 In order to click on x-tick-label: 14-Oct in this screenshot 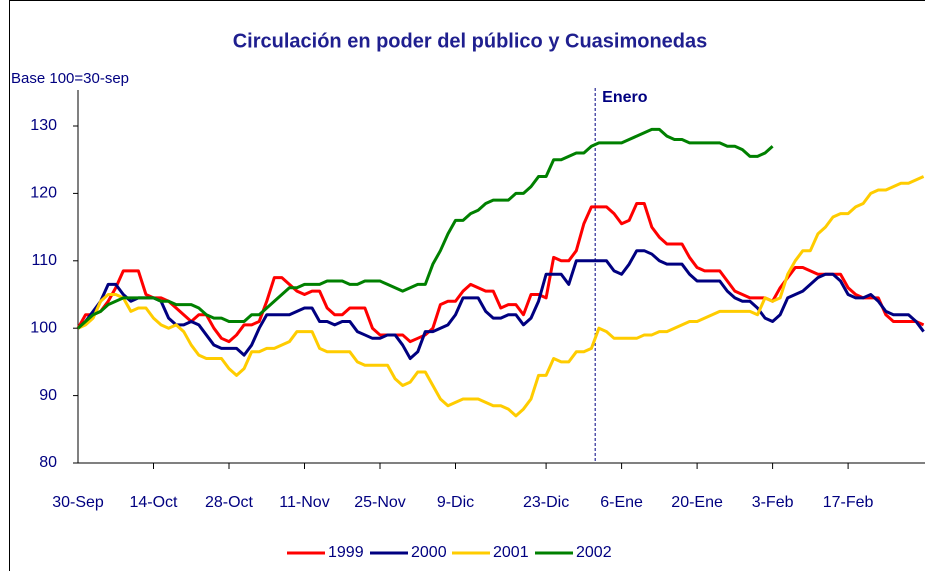, I will do `click(153, 502)`.